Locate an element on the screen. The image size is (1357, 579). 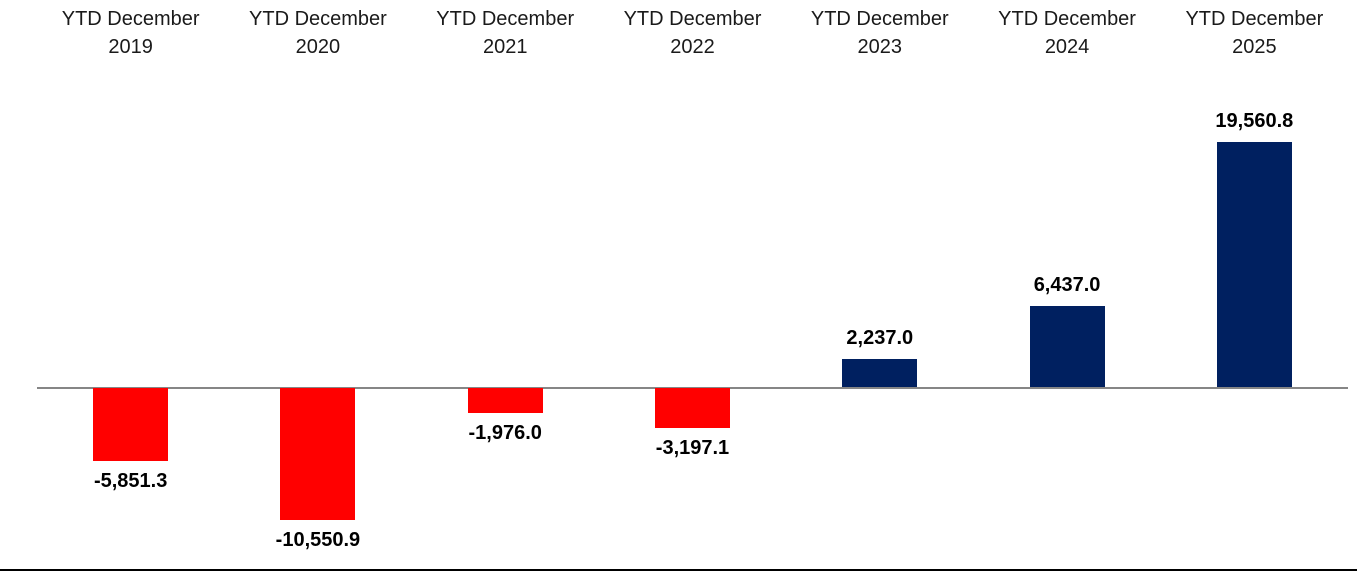
category-label: YTD December 2023 is located at coordinates (879, 33).